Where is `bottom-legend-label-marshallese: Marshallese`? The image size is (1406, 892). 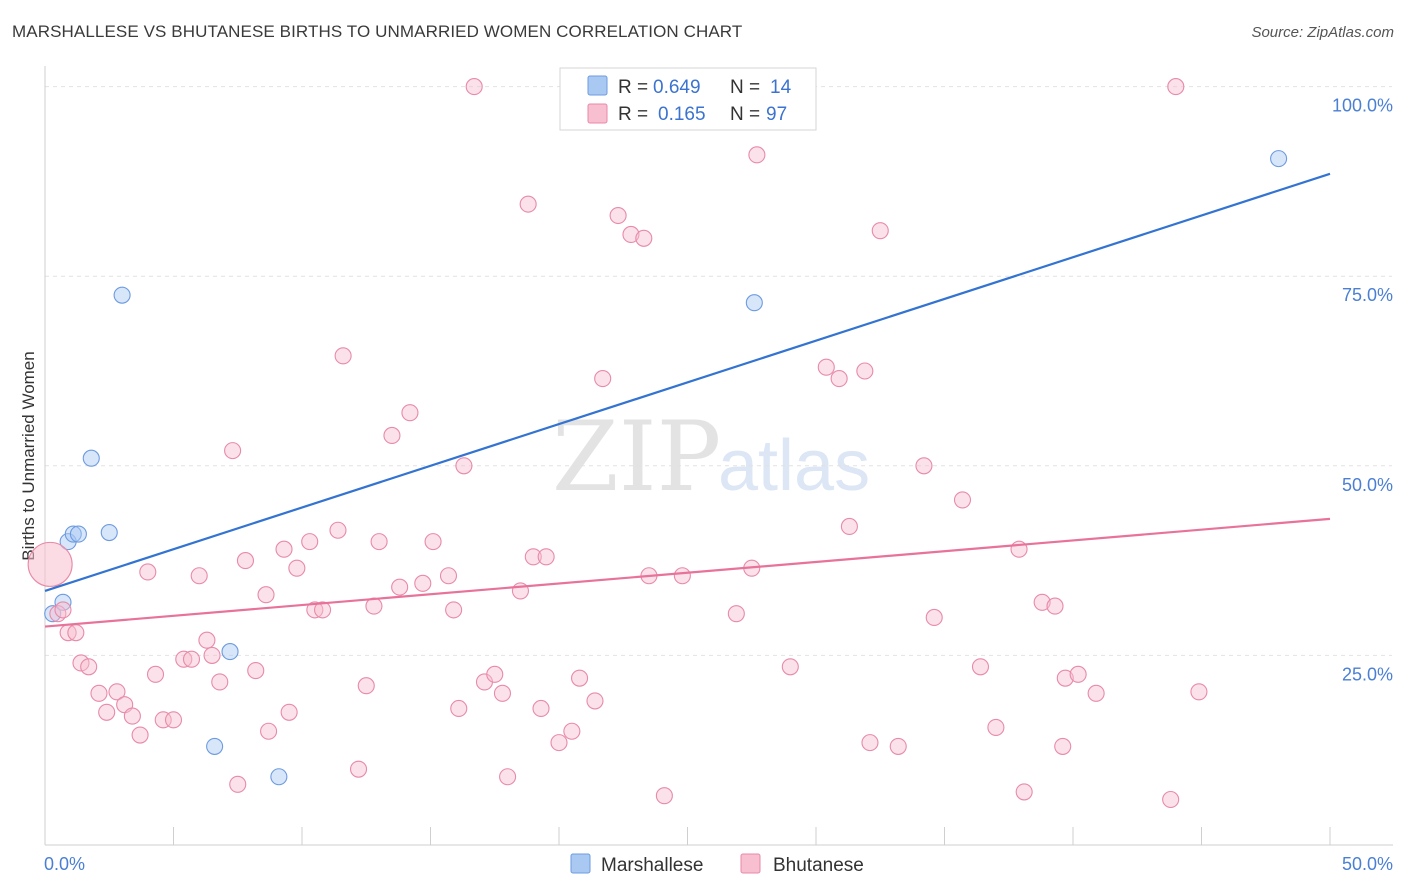 bottom-legend-label-marshallese: Marshallese is located at coordinates (652, 865).